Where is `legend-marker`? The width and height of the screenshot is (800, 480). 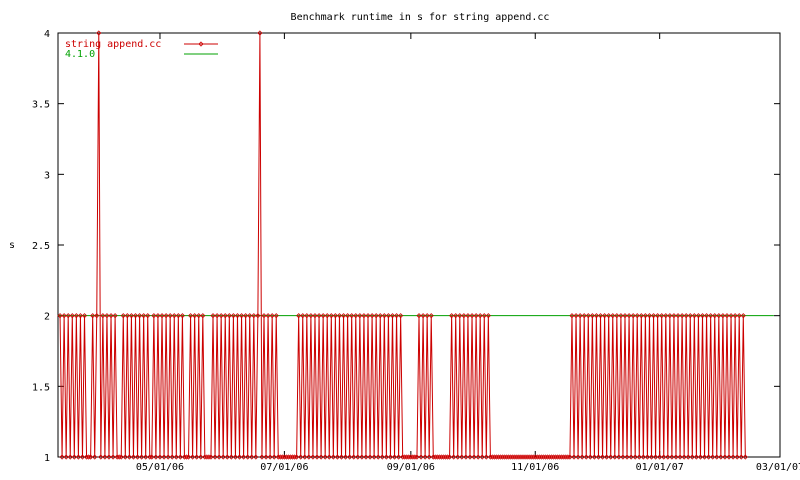
legend-marker is located at coordinates (201, 44).